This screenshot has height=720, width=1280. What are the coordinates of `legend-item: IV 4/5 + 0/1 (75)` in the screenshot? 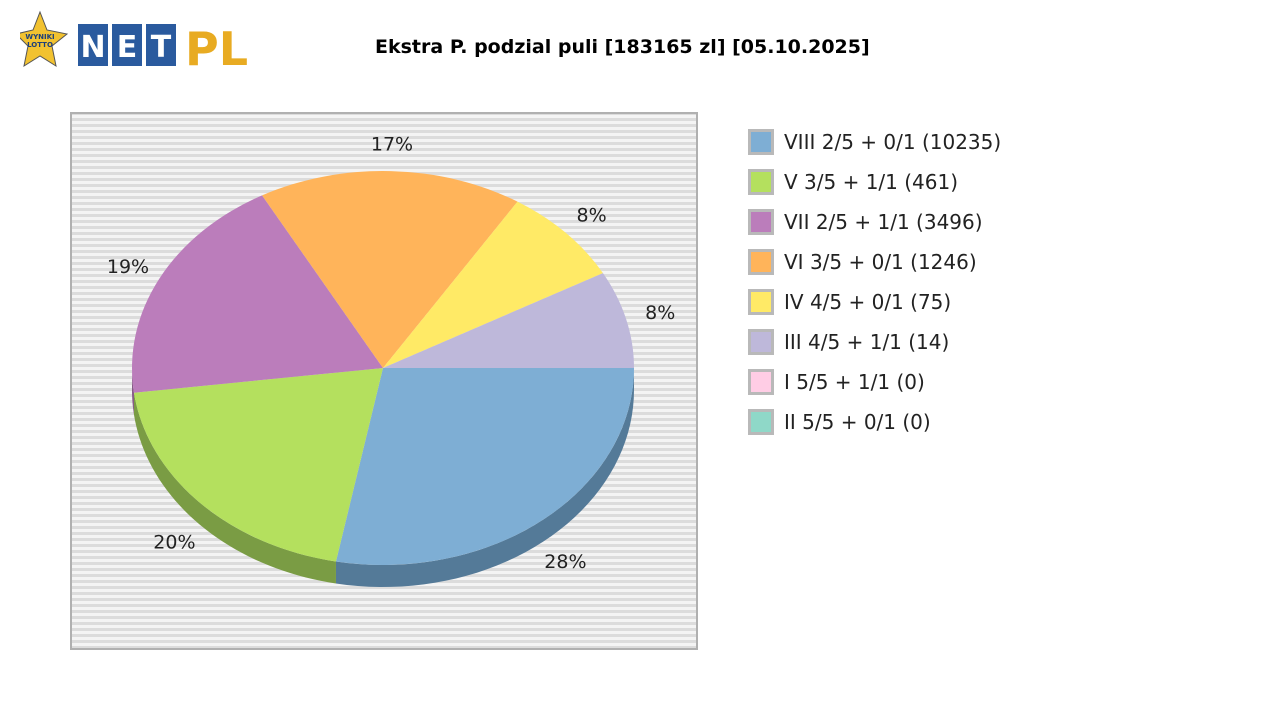 It's located at (874, 302).